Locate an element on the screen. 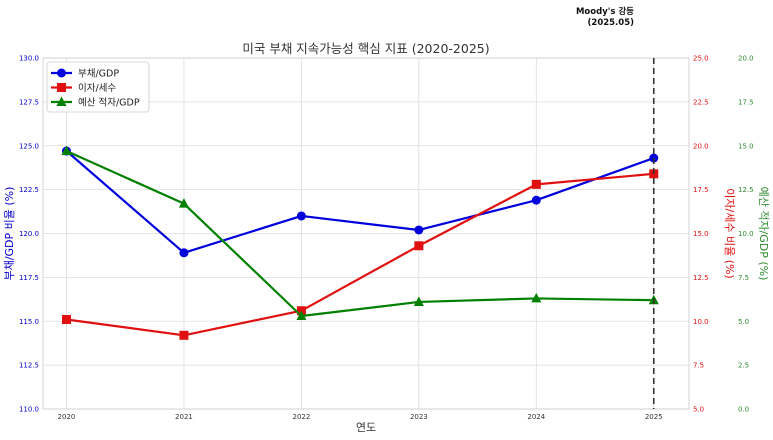  y-axis-right-deficit-label: 예산 적자/GDP (%) is located at coordinates (763, 234).